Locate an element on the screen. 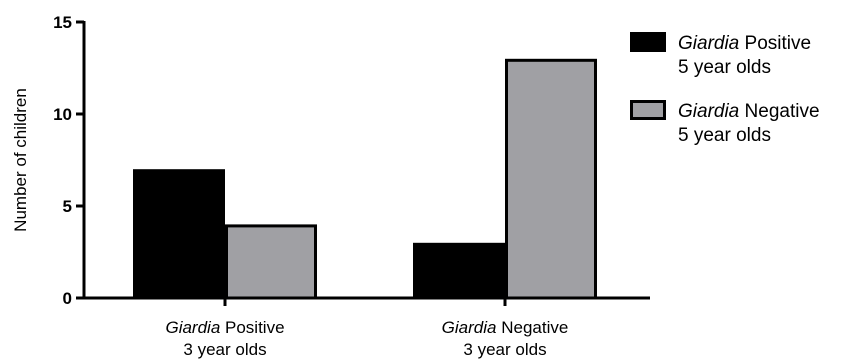  x-tick-label: Giardia Negative is located at coordinates (505, 327).